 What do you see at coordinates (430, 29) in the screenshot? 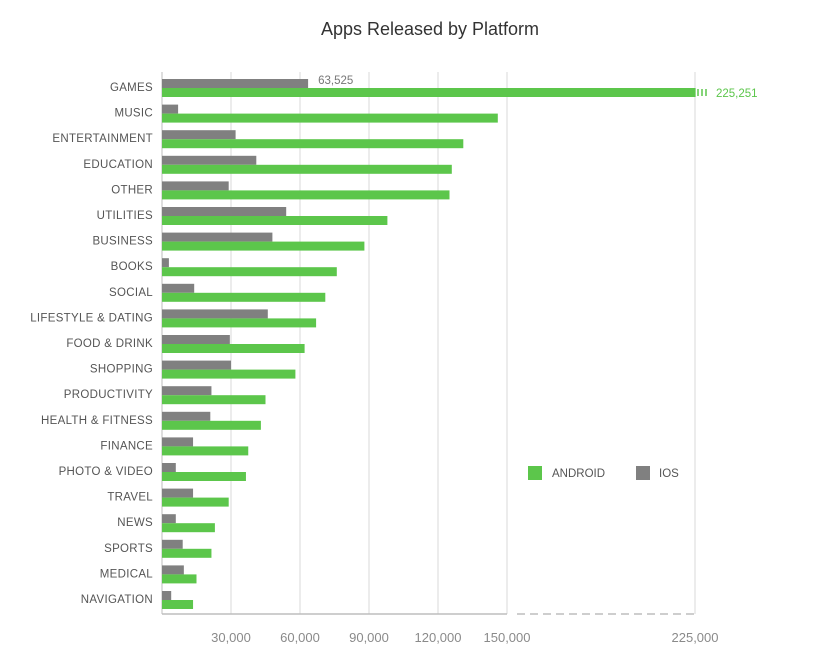
I see `chart-title: Apps Released by Platform` at bounding box center [430, 29].